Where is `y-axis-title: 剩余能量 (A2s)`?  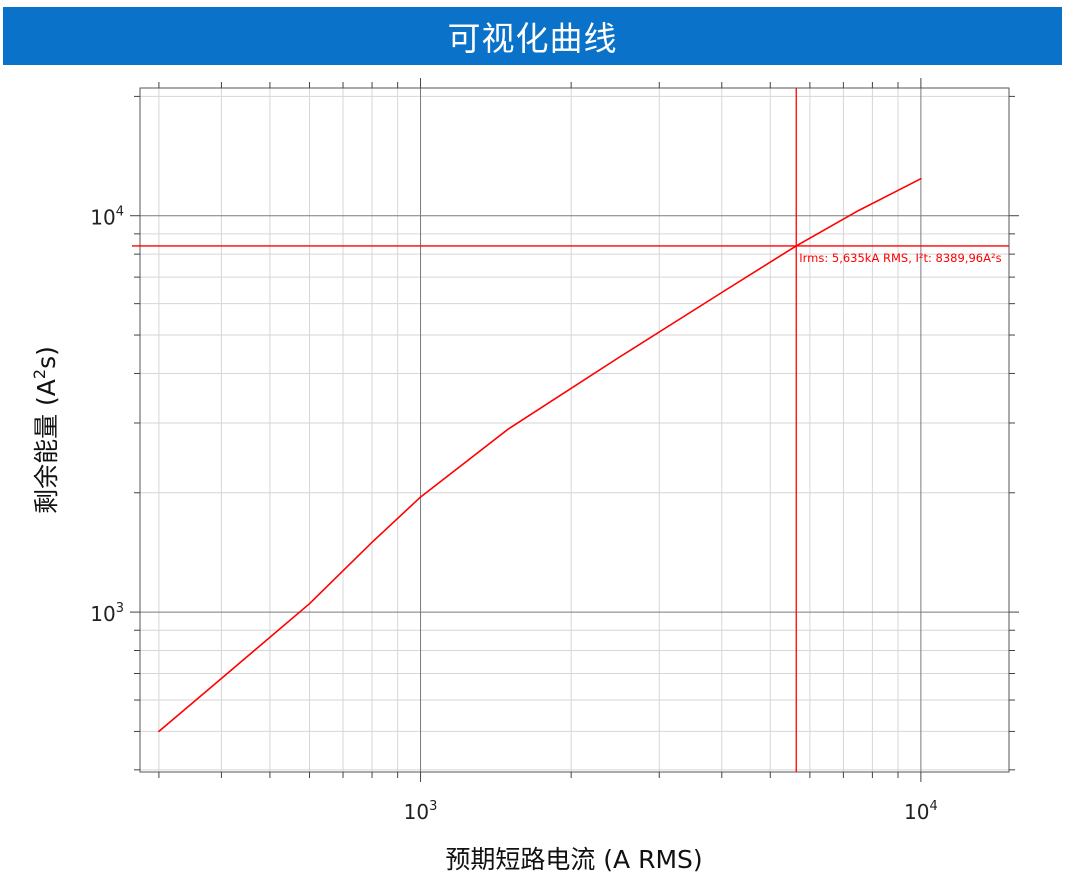
y-axis-title: 剩余能量 (A2s) is located at coordinates (45, 430).